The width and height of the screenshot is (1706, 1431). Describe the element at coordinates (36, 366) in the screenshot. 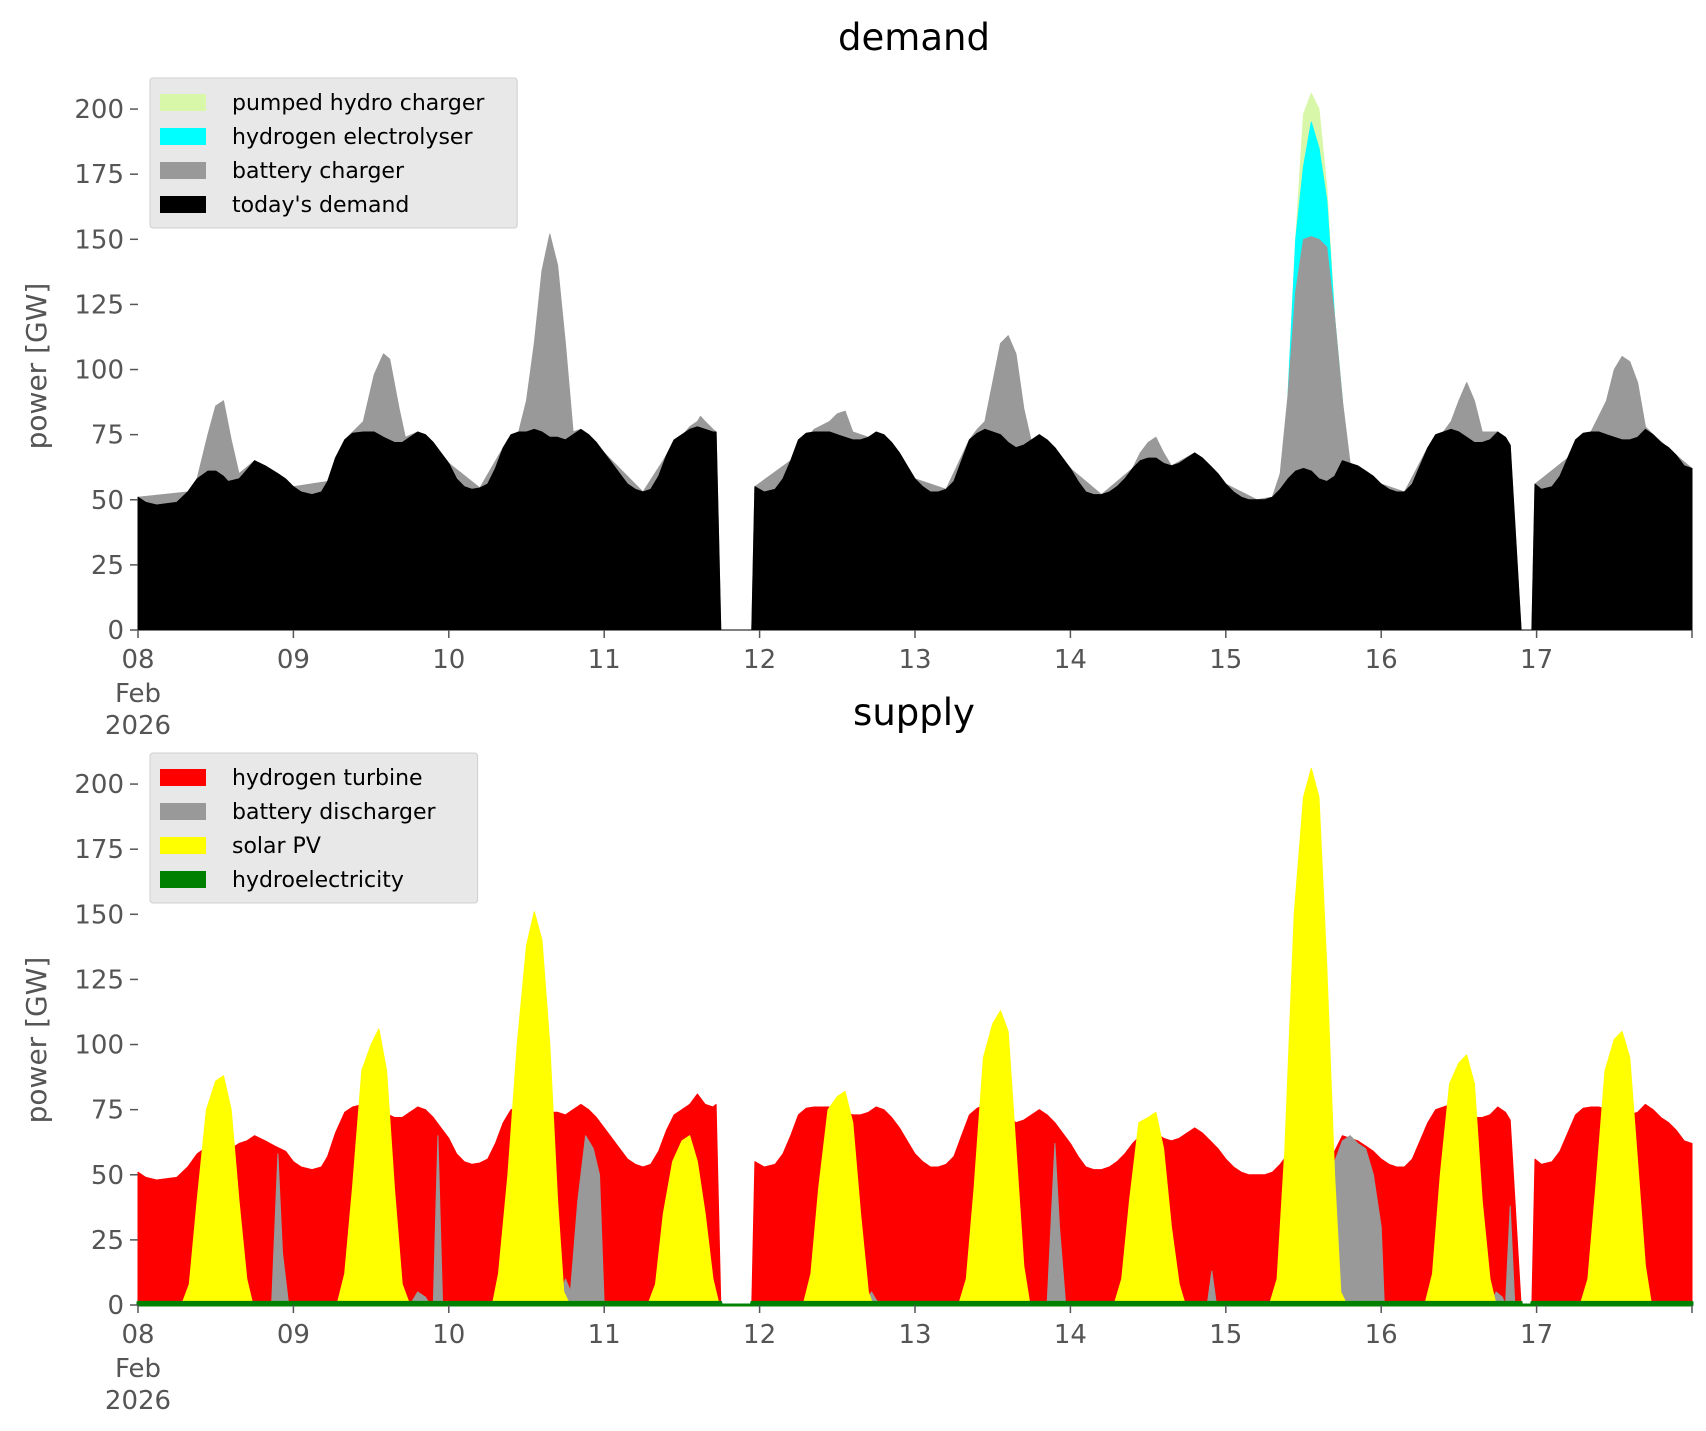

I see `demand-ylabel: power [GW]` at that location.